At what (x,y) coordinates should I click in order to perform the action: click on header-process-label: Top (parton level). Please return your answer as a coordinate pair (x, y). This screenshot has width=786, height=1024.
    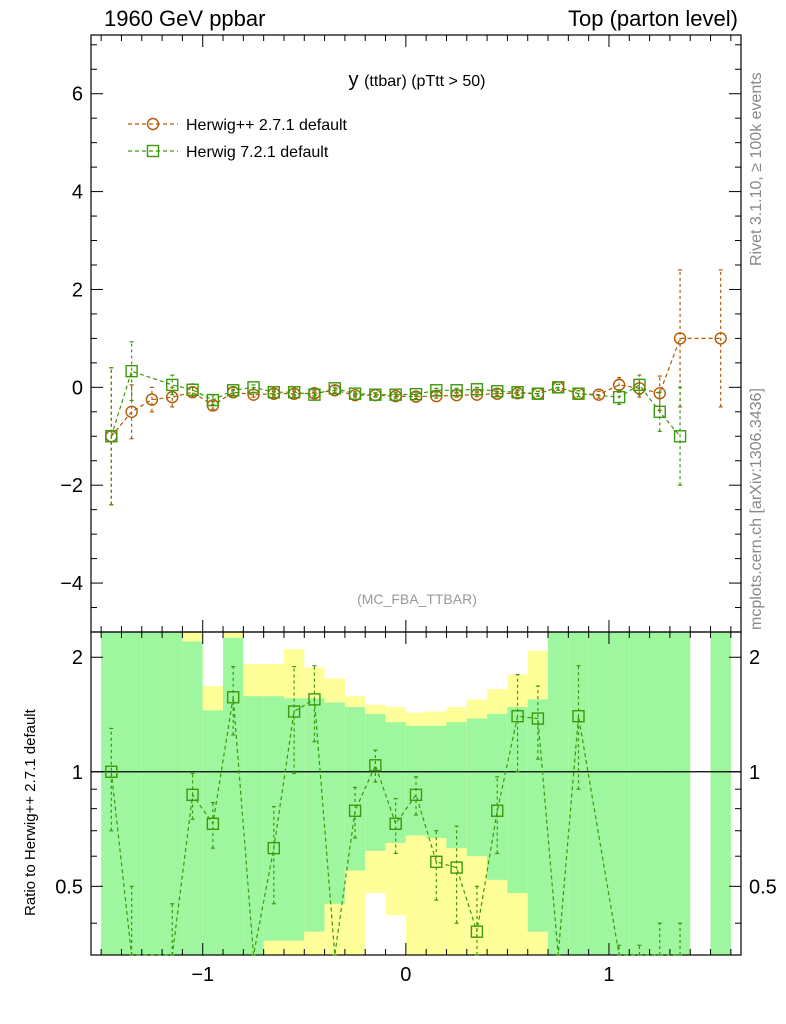
    Looking at the image, I should click on (653, 18).